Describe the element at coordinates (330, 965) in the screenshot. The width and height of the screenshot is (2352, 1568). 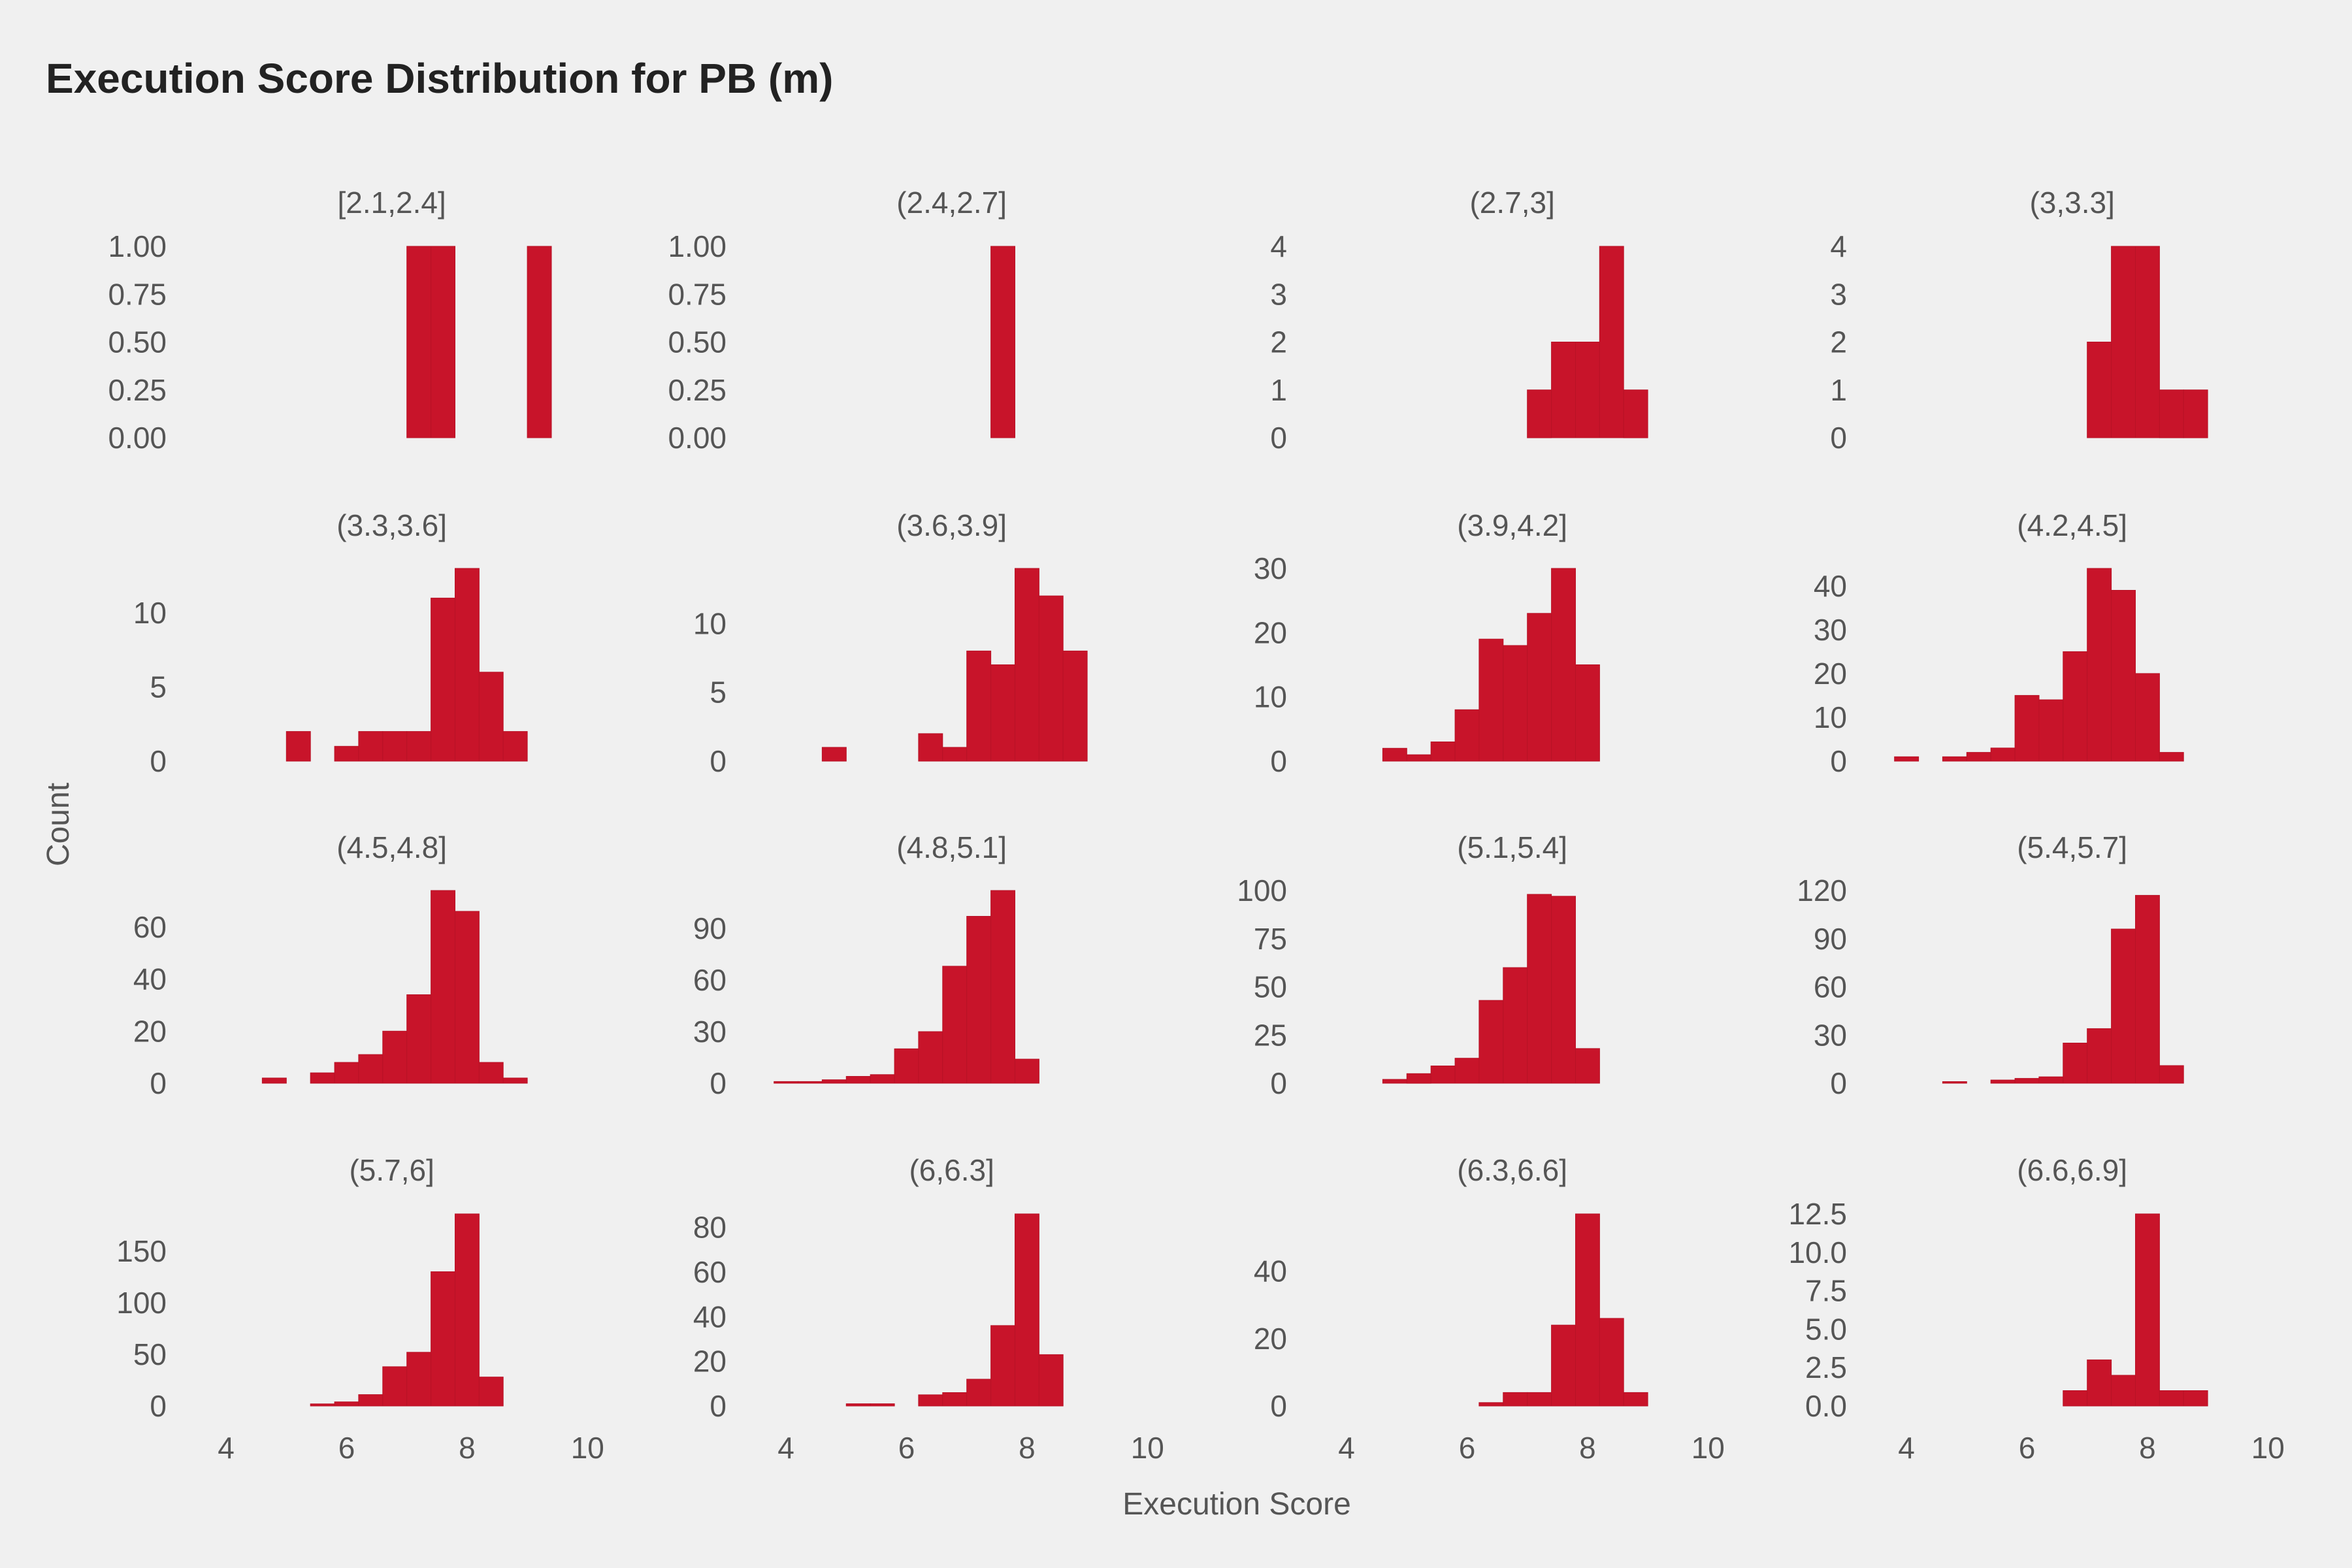
I see `facet-panel: (4.5,4.8] 0 20 40 60` at that location.